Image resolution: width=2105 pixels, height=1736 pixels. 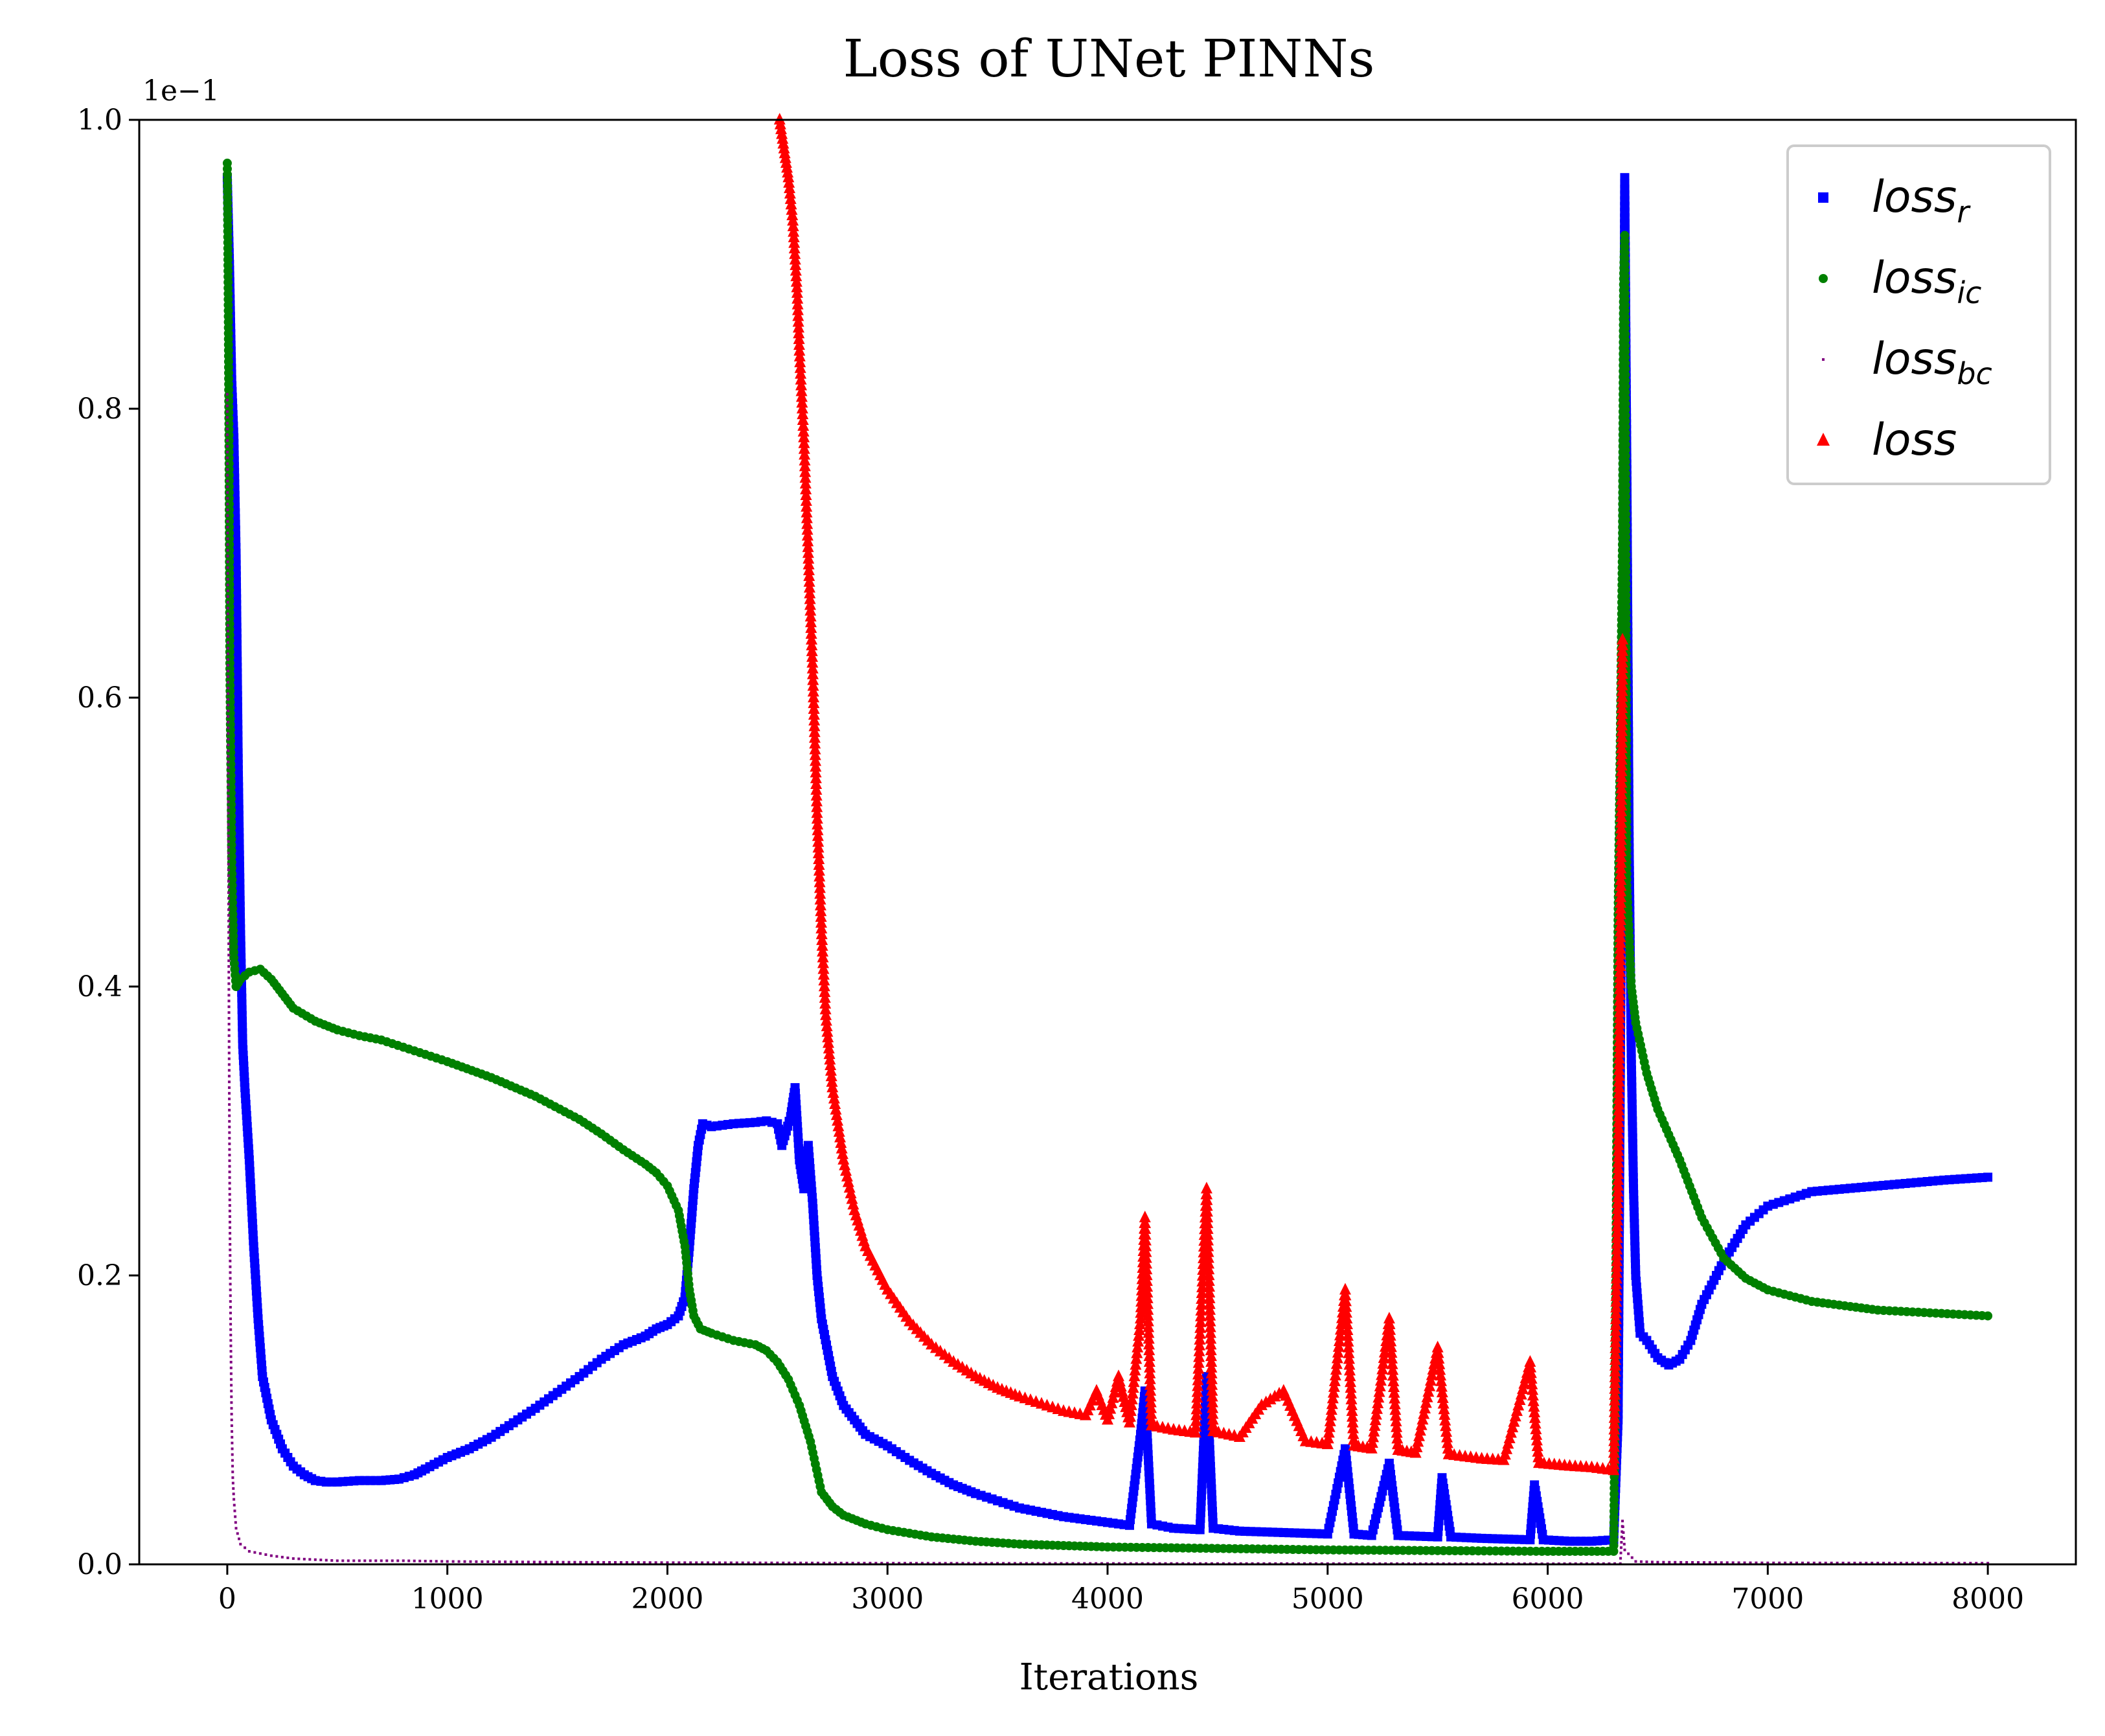 I want to click on x-tick-label: 6000, so click(x=1548, y=1599).